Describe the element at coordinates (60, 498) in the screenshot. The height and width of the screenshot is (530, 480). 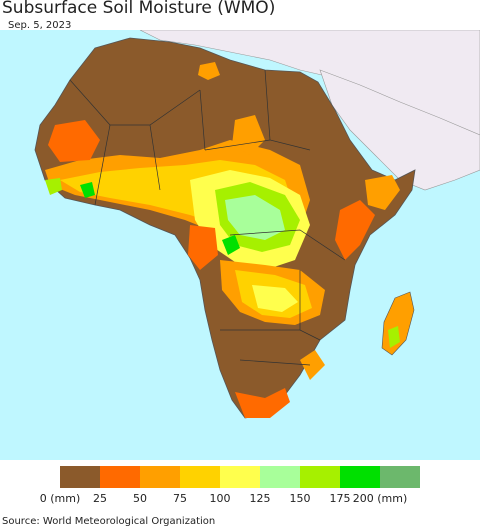
I see `legend-label: 0 (mm)` at that location.